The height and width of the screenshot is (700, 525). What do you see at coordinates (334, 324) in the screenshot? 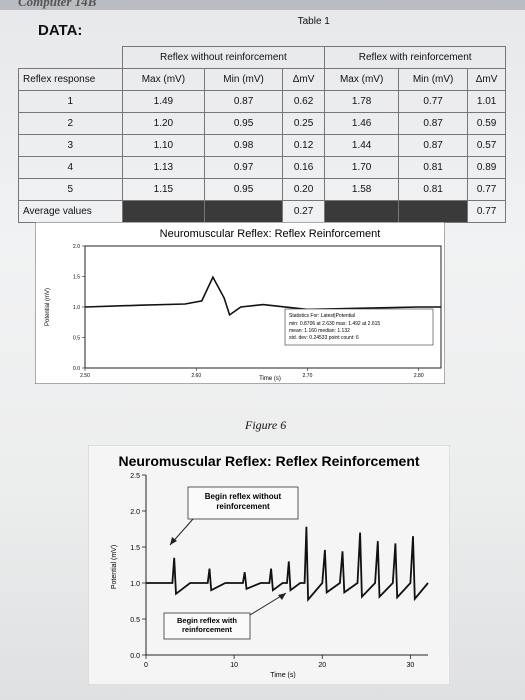
I see `stats-minmax: min: 0.8706 at 2.630 max: 1.492 at 2.615` at bounding box center [334, 324].